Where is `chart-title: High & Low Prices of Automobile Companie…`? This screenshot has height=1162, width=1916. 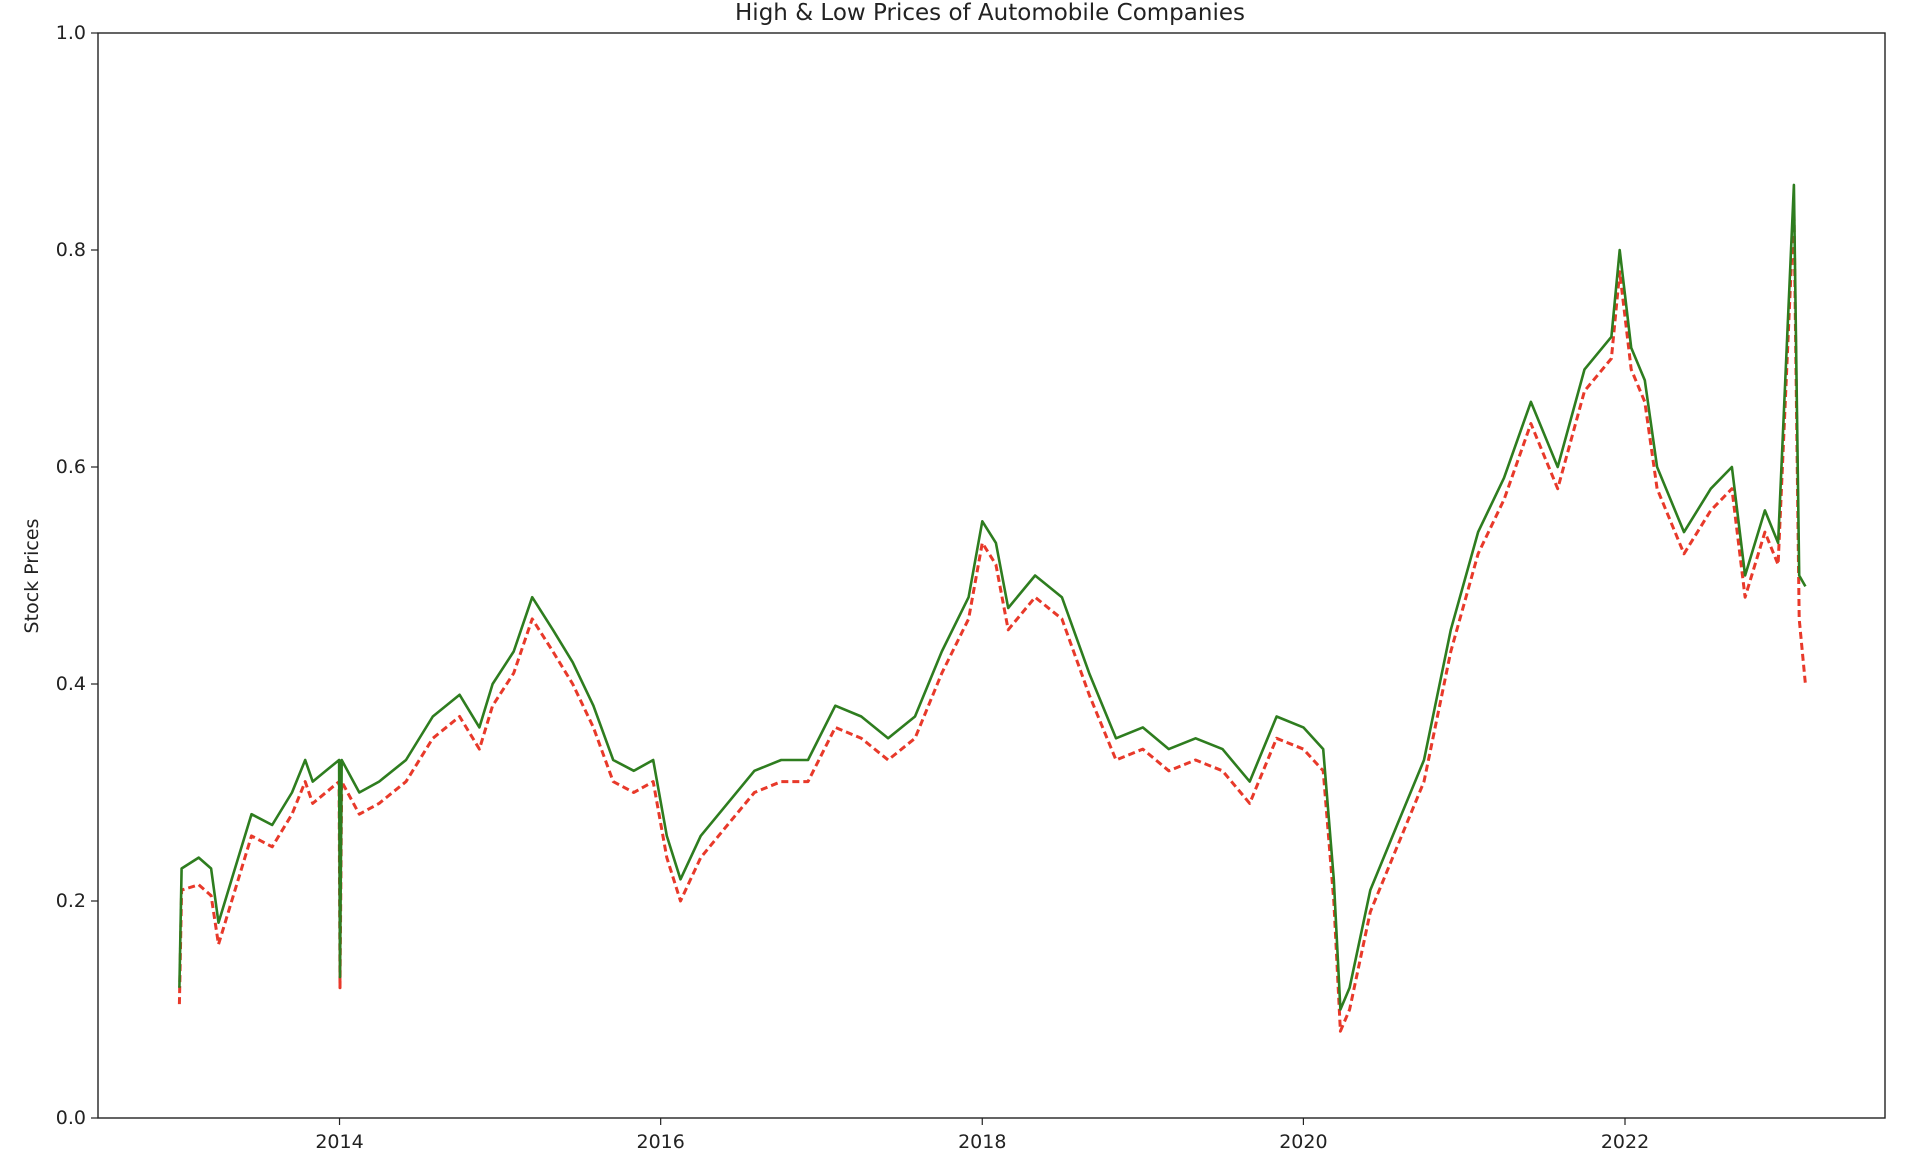 chart-title: High & Low Prices of Automobile Companie… is located at coordinates (990, 13).